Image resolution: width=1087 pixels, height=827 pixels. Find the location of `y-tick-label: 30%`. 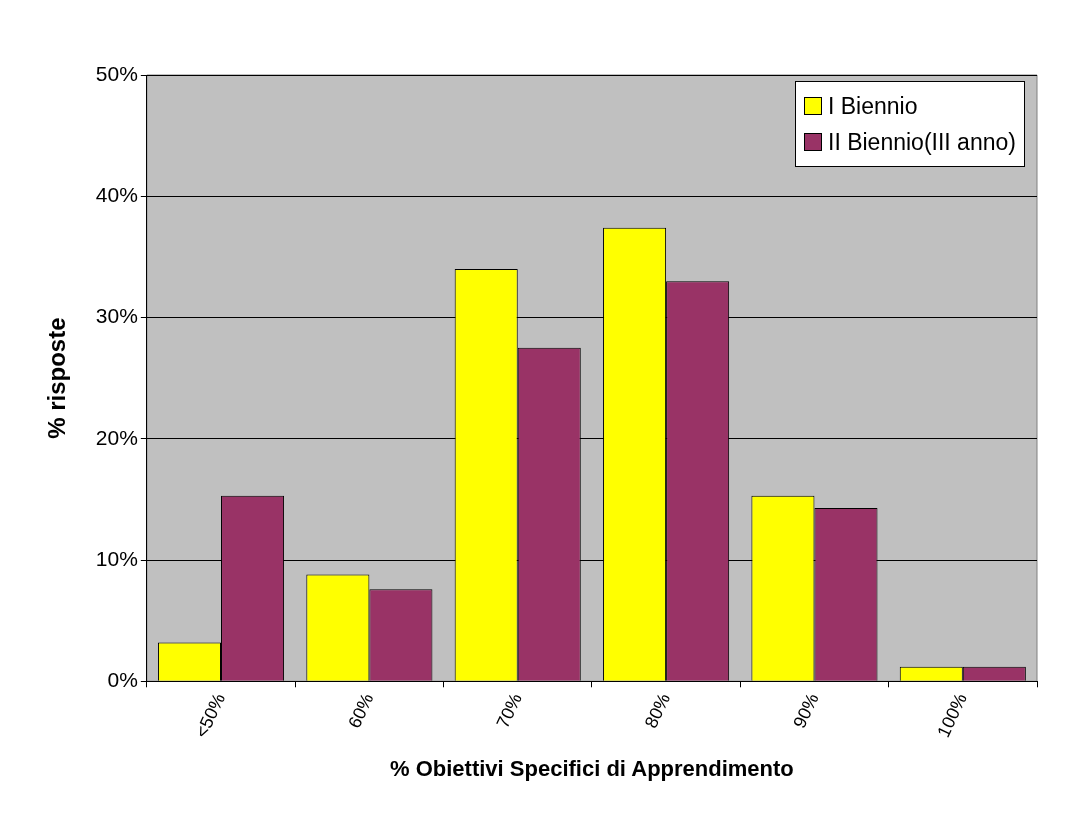

y-tick-label: 30% is located at coordinates (116, 316).